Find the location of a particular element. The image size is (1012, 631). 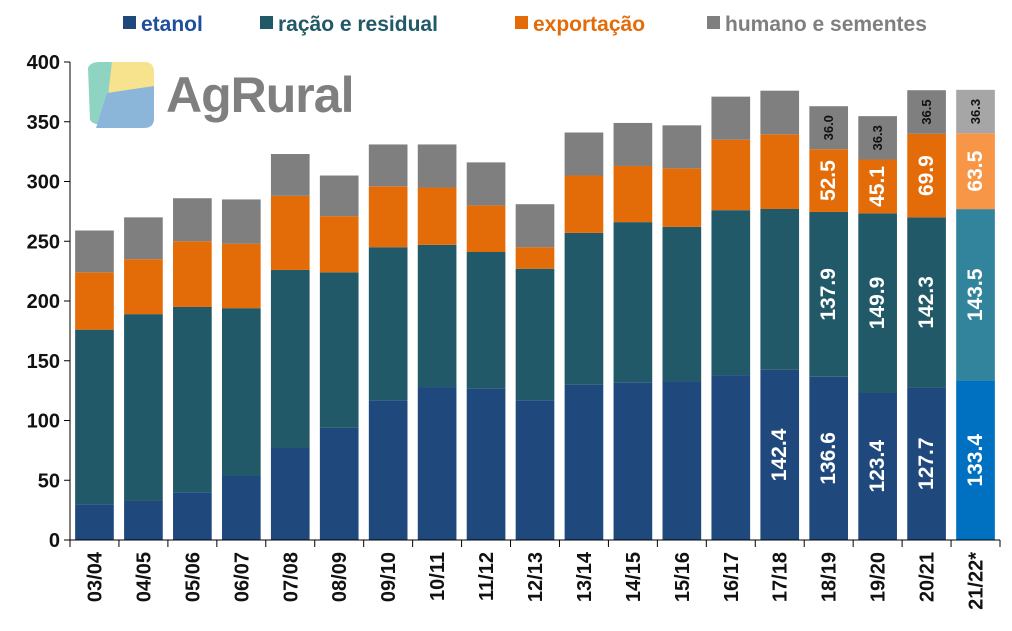

data-label-ra-o-e-residual-18-19: 137.9 is located at coordinates (828, 294).